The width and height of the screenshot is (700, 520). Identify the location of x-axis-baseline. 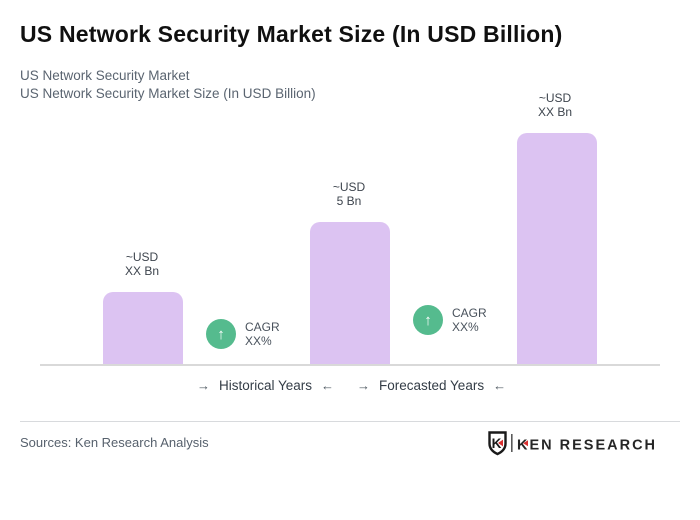
(350, 365).